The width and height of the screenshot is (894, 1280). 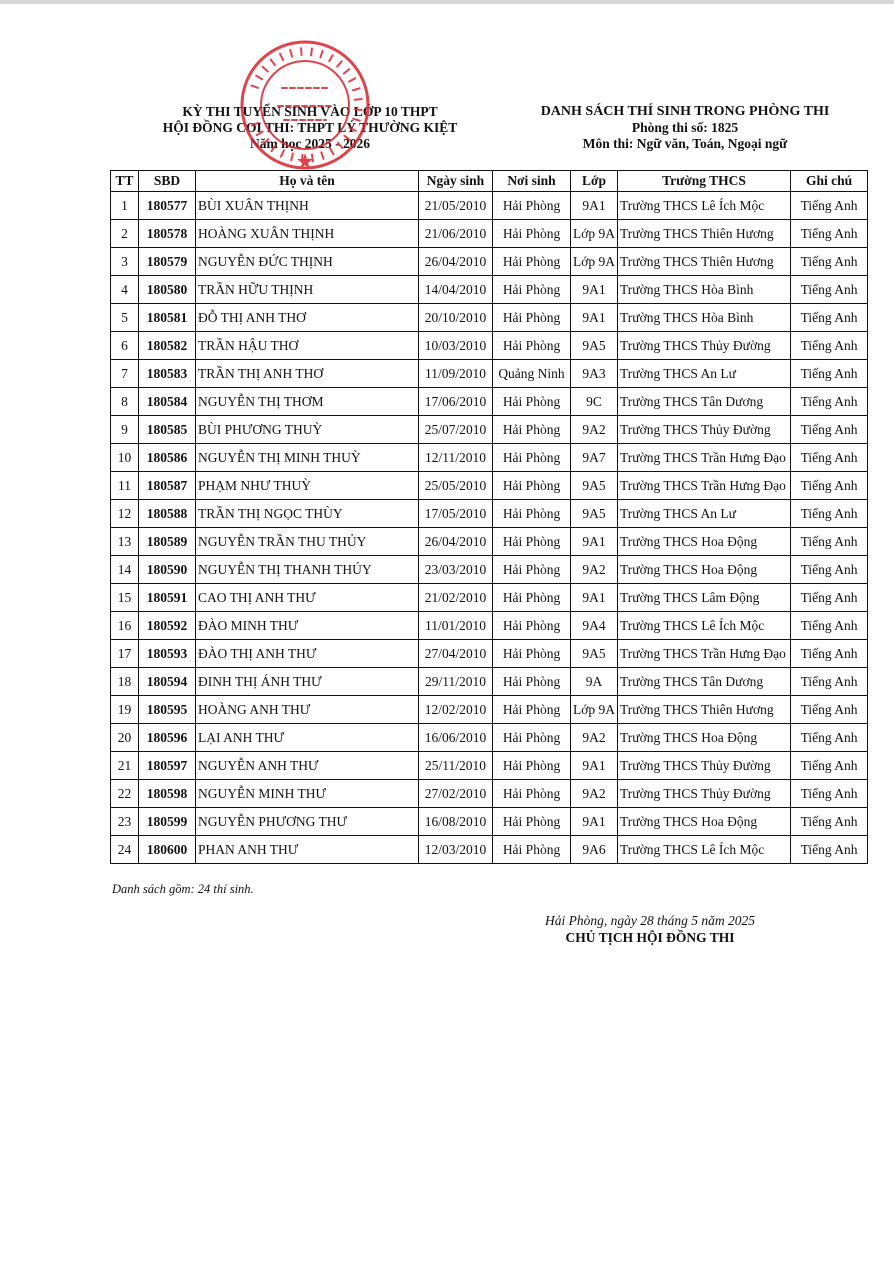 I want to click on cell-tt: 21, so click(x=124, y=765).